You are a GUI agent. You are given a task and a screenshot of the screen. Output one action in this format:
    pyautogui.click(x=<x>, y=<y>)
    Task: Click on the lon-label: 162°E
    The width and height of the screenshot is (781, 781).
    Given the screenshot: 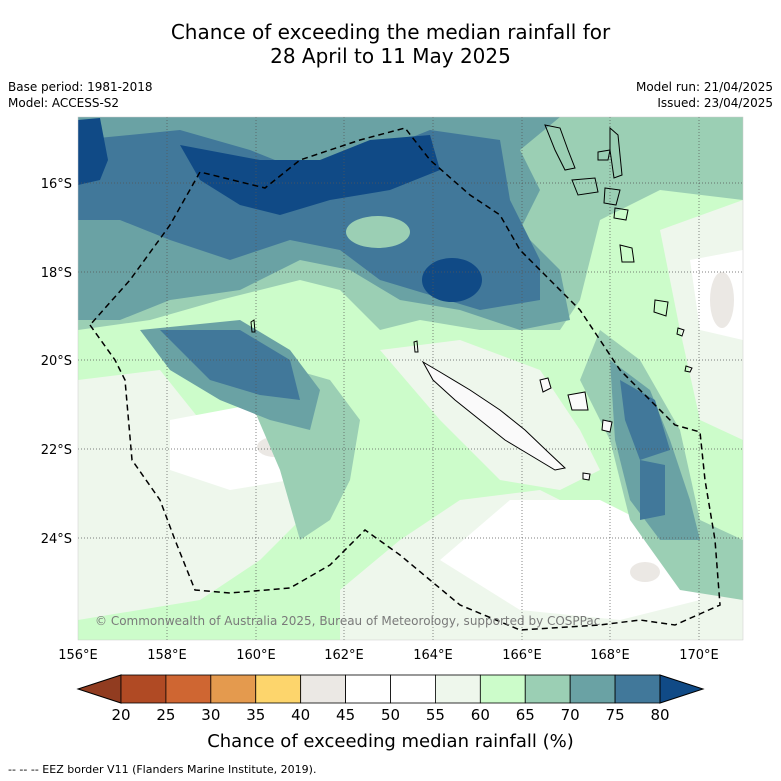 What is the action you would take?
    pyautogui.click(x=344, y=655)
    